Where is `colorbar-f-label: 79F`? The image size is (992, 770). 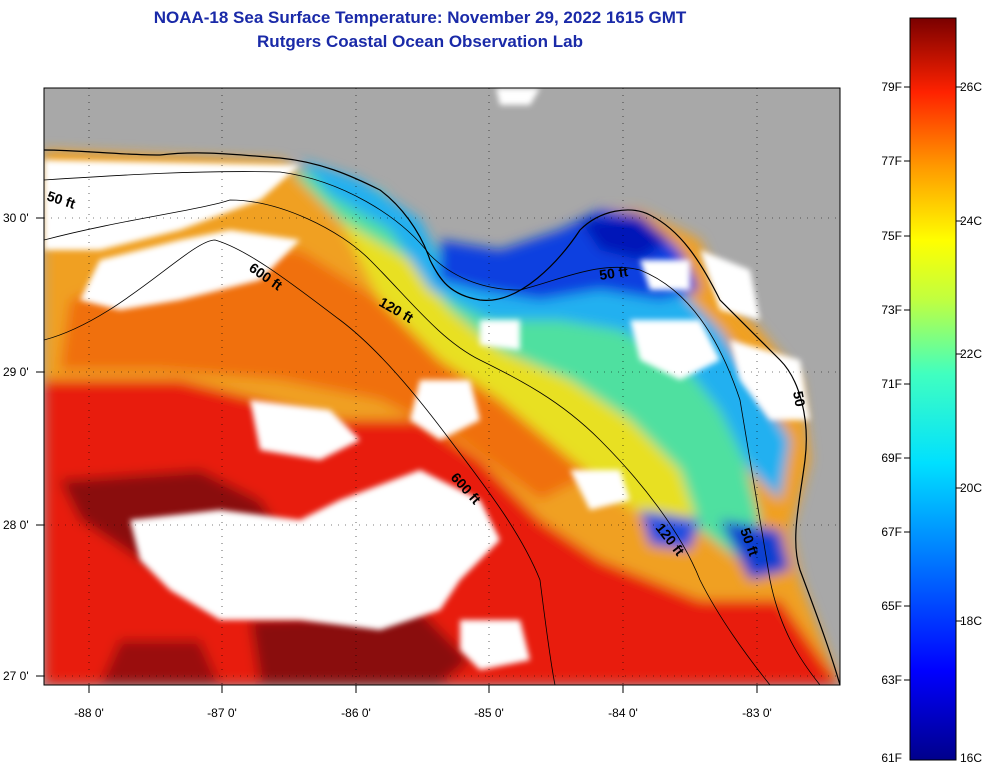
colorbar-f-label: 79F is located at coordinates (891, 87).